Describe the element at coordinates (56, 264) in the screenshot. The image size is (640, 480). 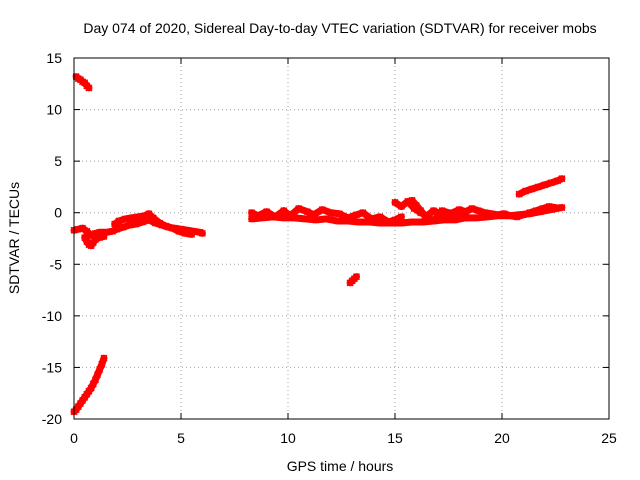
I see `y-tick-label: -5` at that location.